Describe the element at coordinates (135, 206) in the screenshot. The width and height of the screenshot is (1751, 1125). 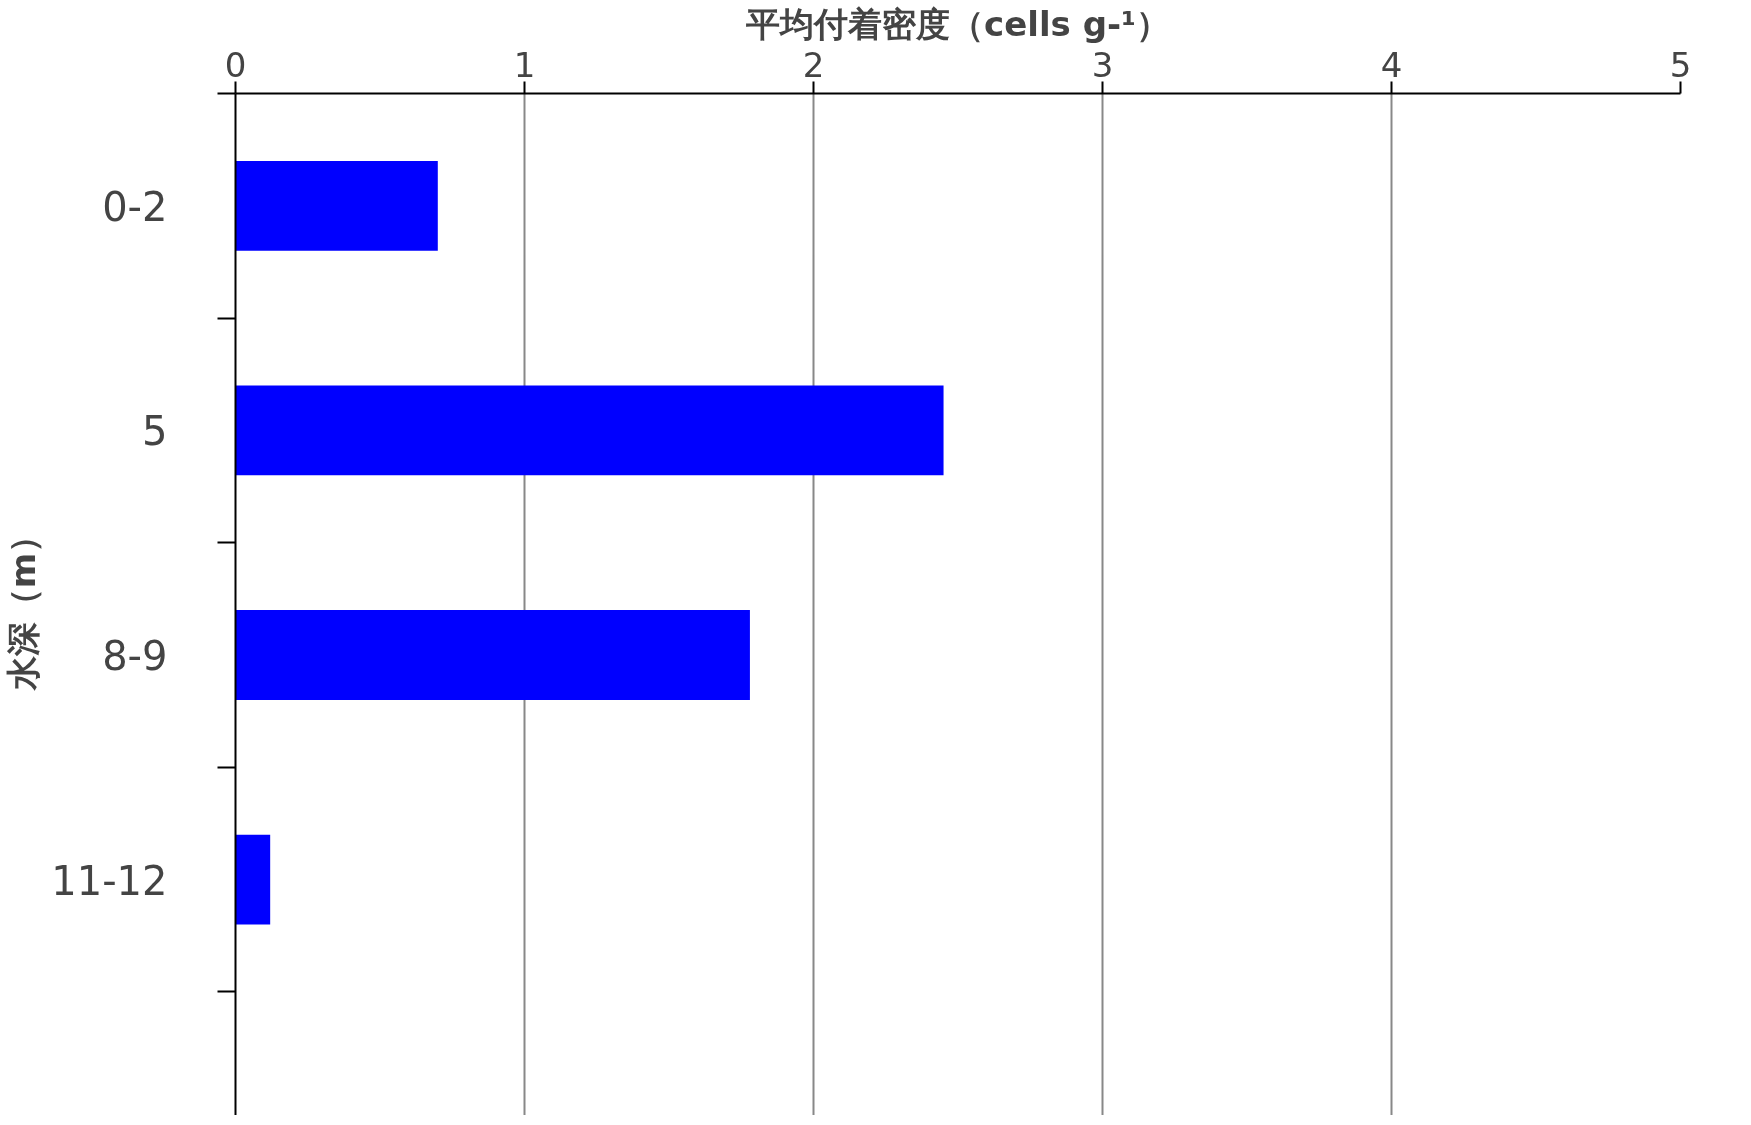
I see `y-tick-label: 0-2` at that location.